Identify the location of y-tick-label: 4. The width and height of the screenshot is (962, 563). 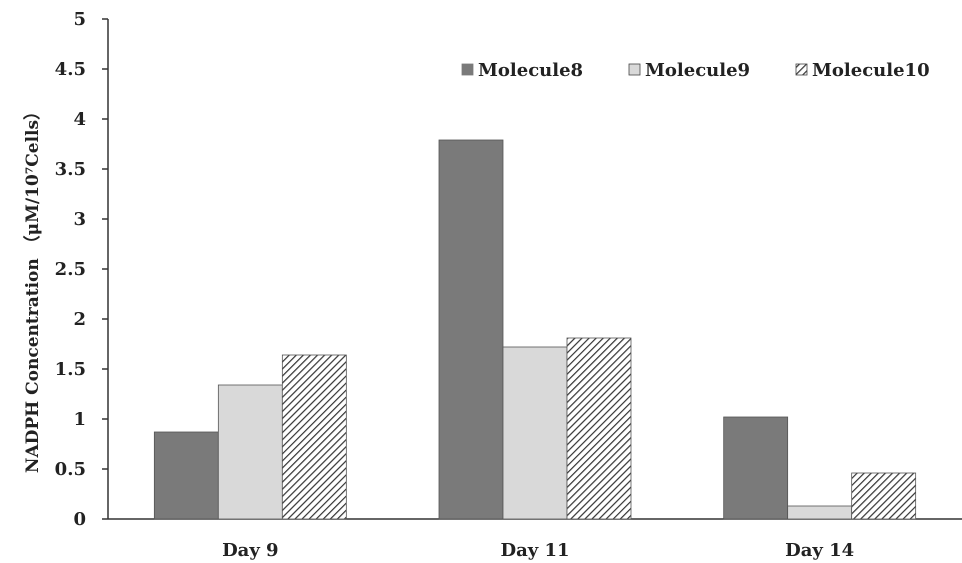
(79, 119).